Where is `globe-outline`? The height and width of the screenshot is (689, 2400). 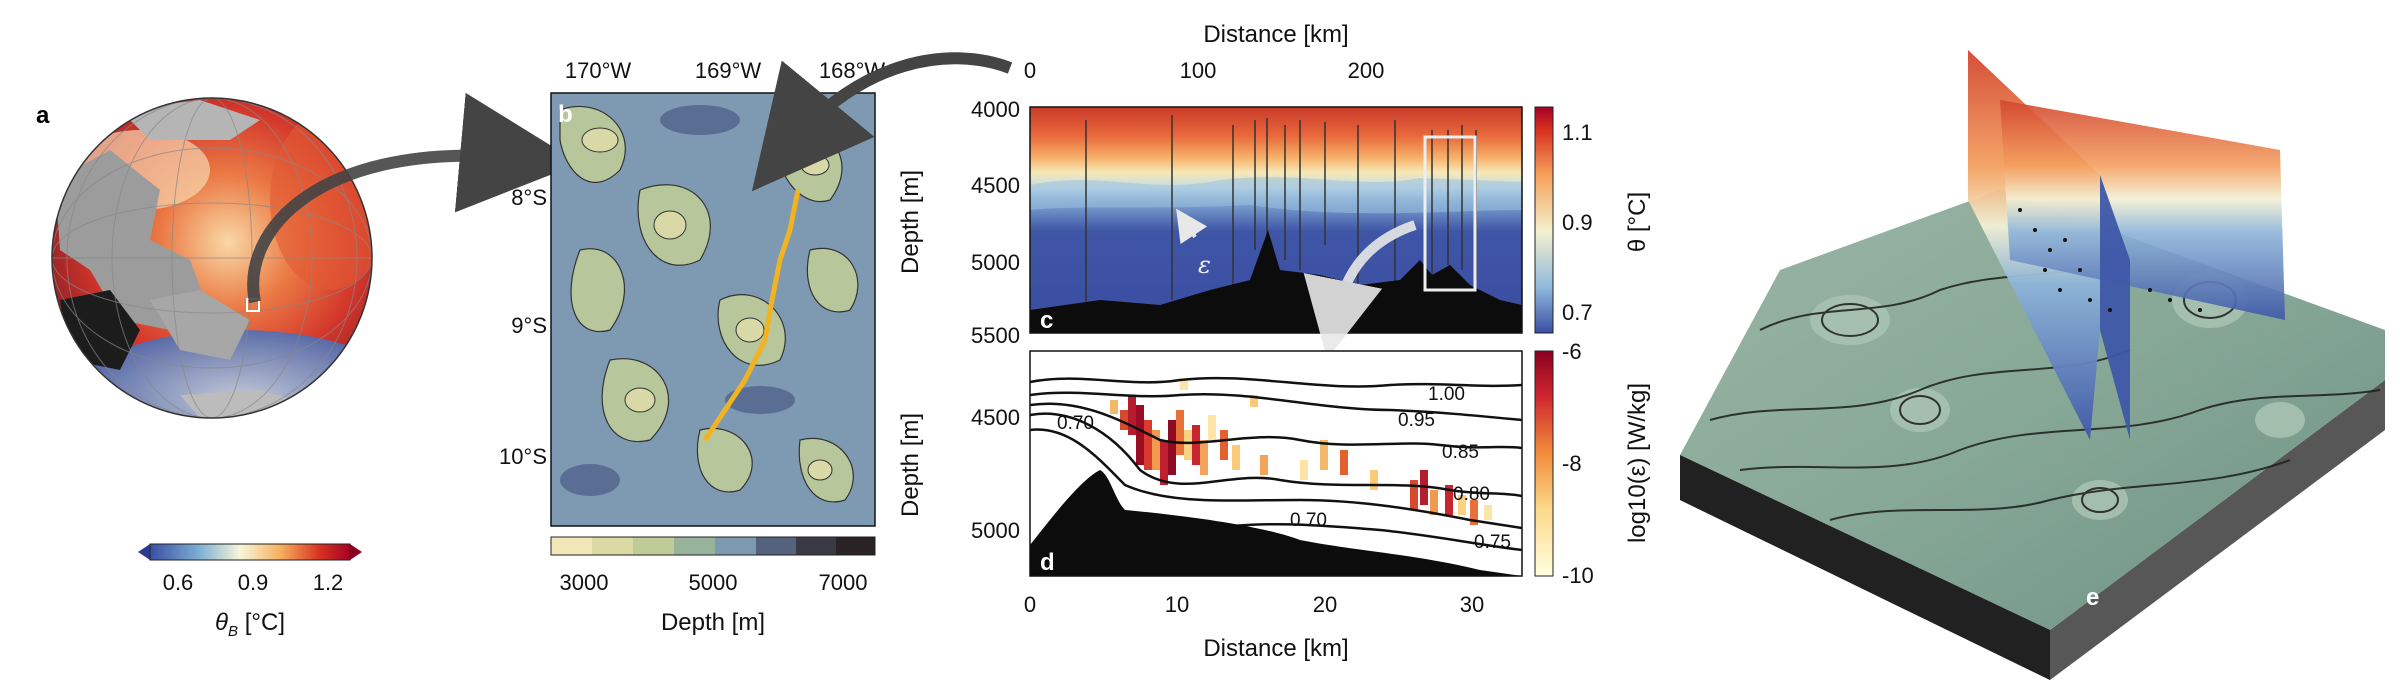
globe-outline is located at coordinates (212, 258).